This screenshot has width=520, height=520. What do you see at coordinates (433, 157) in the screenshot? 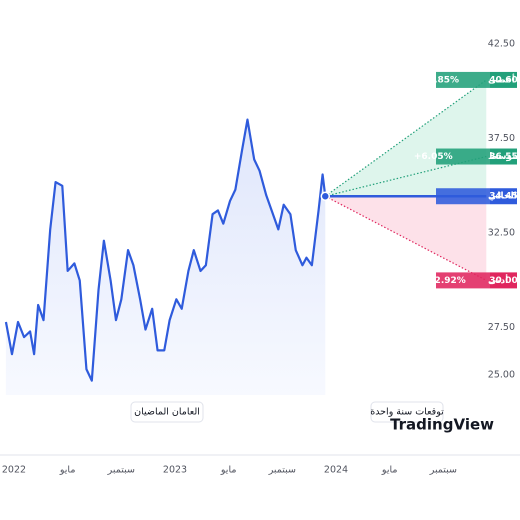
I see `tag-change: +6.05%` at bounding box center [433, 157].